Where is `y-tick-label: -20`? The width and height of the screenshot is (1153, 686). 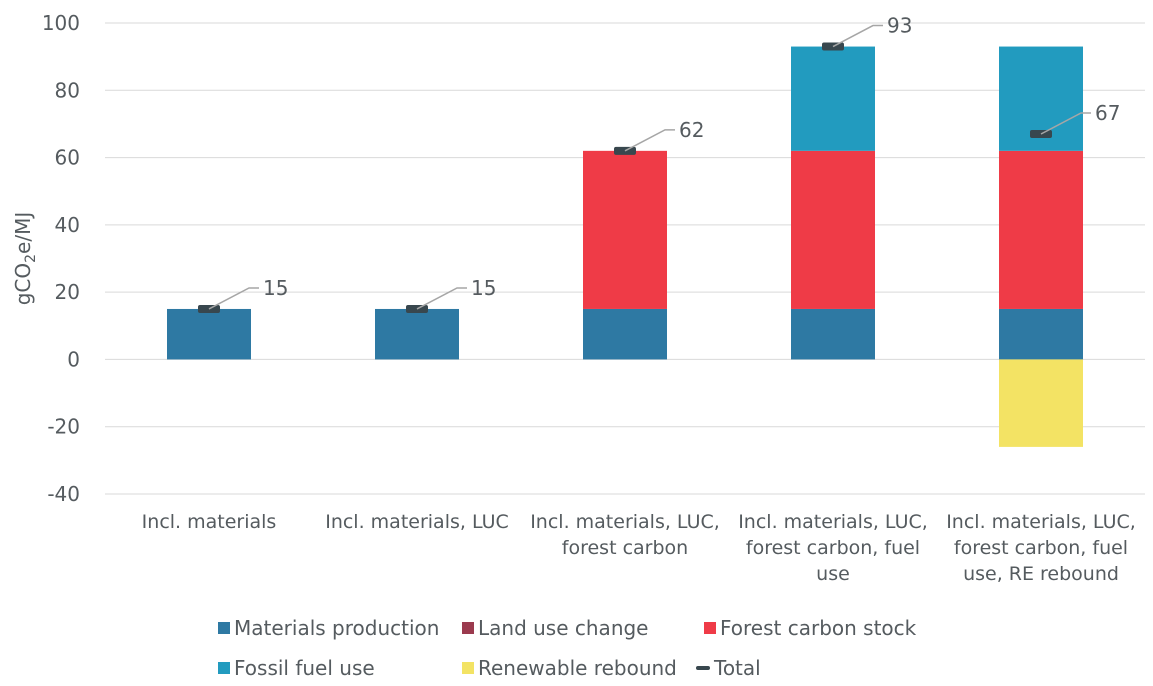 y-tick-label: -20 is located at coordinates (63, 427).